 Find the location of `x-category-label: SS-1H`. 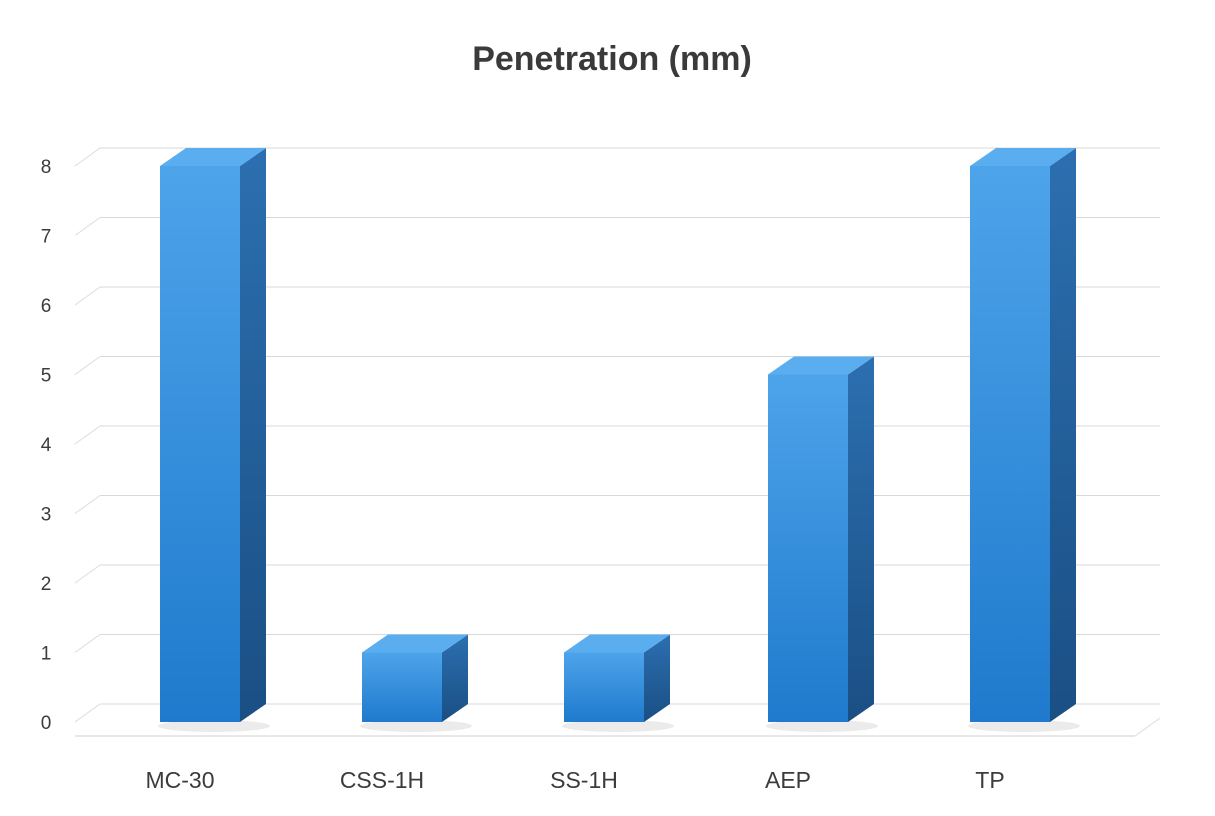

x-category-label: SS-1H is located at coordinates (584, 780).